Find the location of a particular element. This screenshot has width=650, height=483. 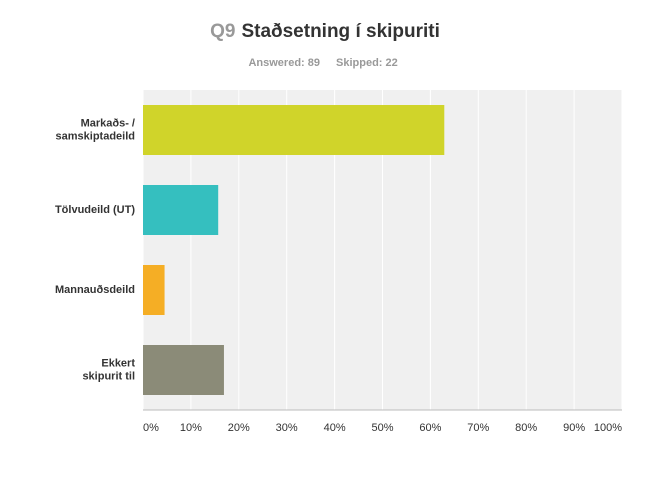

y-tick-label: samskiptadeild is located at coordinates (95, 136).